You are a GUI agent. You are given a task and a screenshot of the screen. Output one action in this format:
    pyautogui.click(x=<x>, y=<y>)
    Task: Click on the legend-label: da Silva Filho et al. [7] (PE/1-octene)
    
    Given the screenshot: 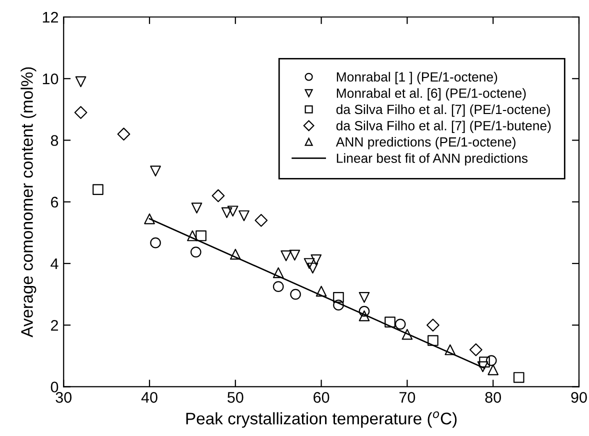 What is the action you would take?
    pyautogui.click(x=443, y=110)
    